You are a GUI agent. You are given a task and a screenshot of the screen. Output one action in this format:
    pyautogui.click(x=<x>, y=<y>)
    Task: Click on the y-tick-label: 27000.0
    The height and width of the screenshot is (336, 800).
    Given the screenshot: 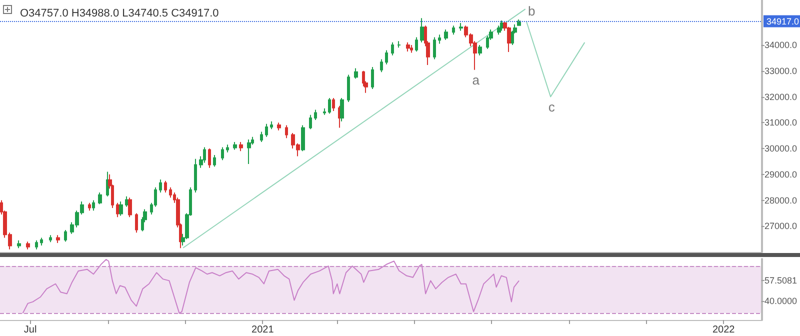 What is the action you would take?
    pyautogui.click(x=781, y=226)
    